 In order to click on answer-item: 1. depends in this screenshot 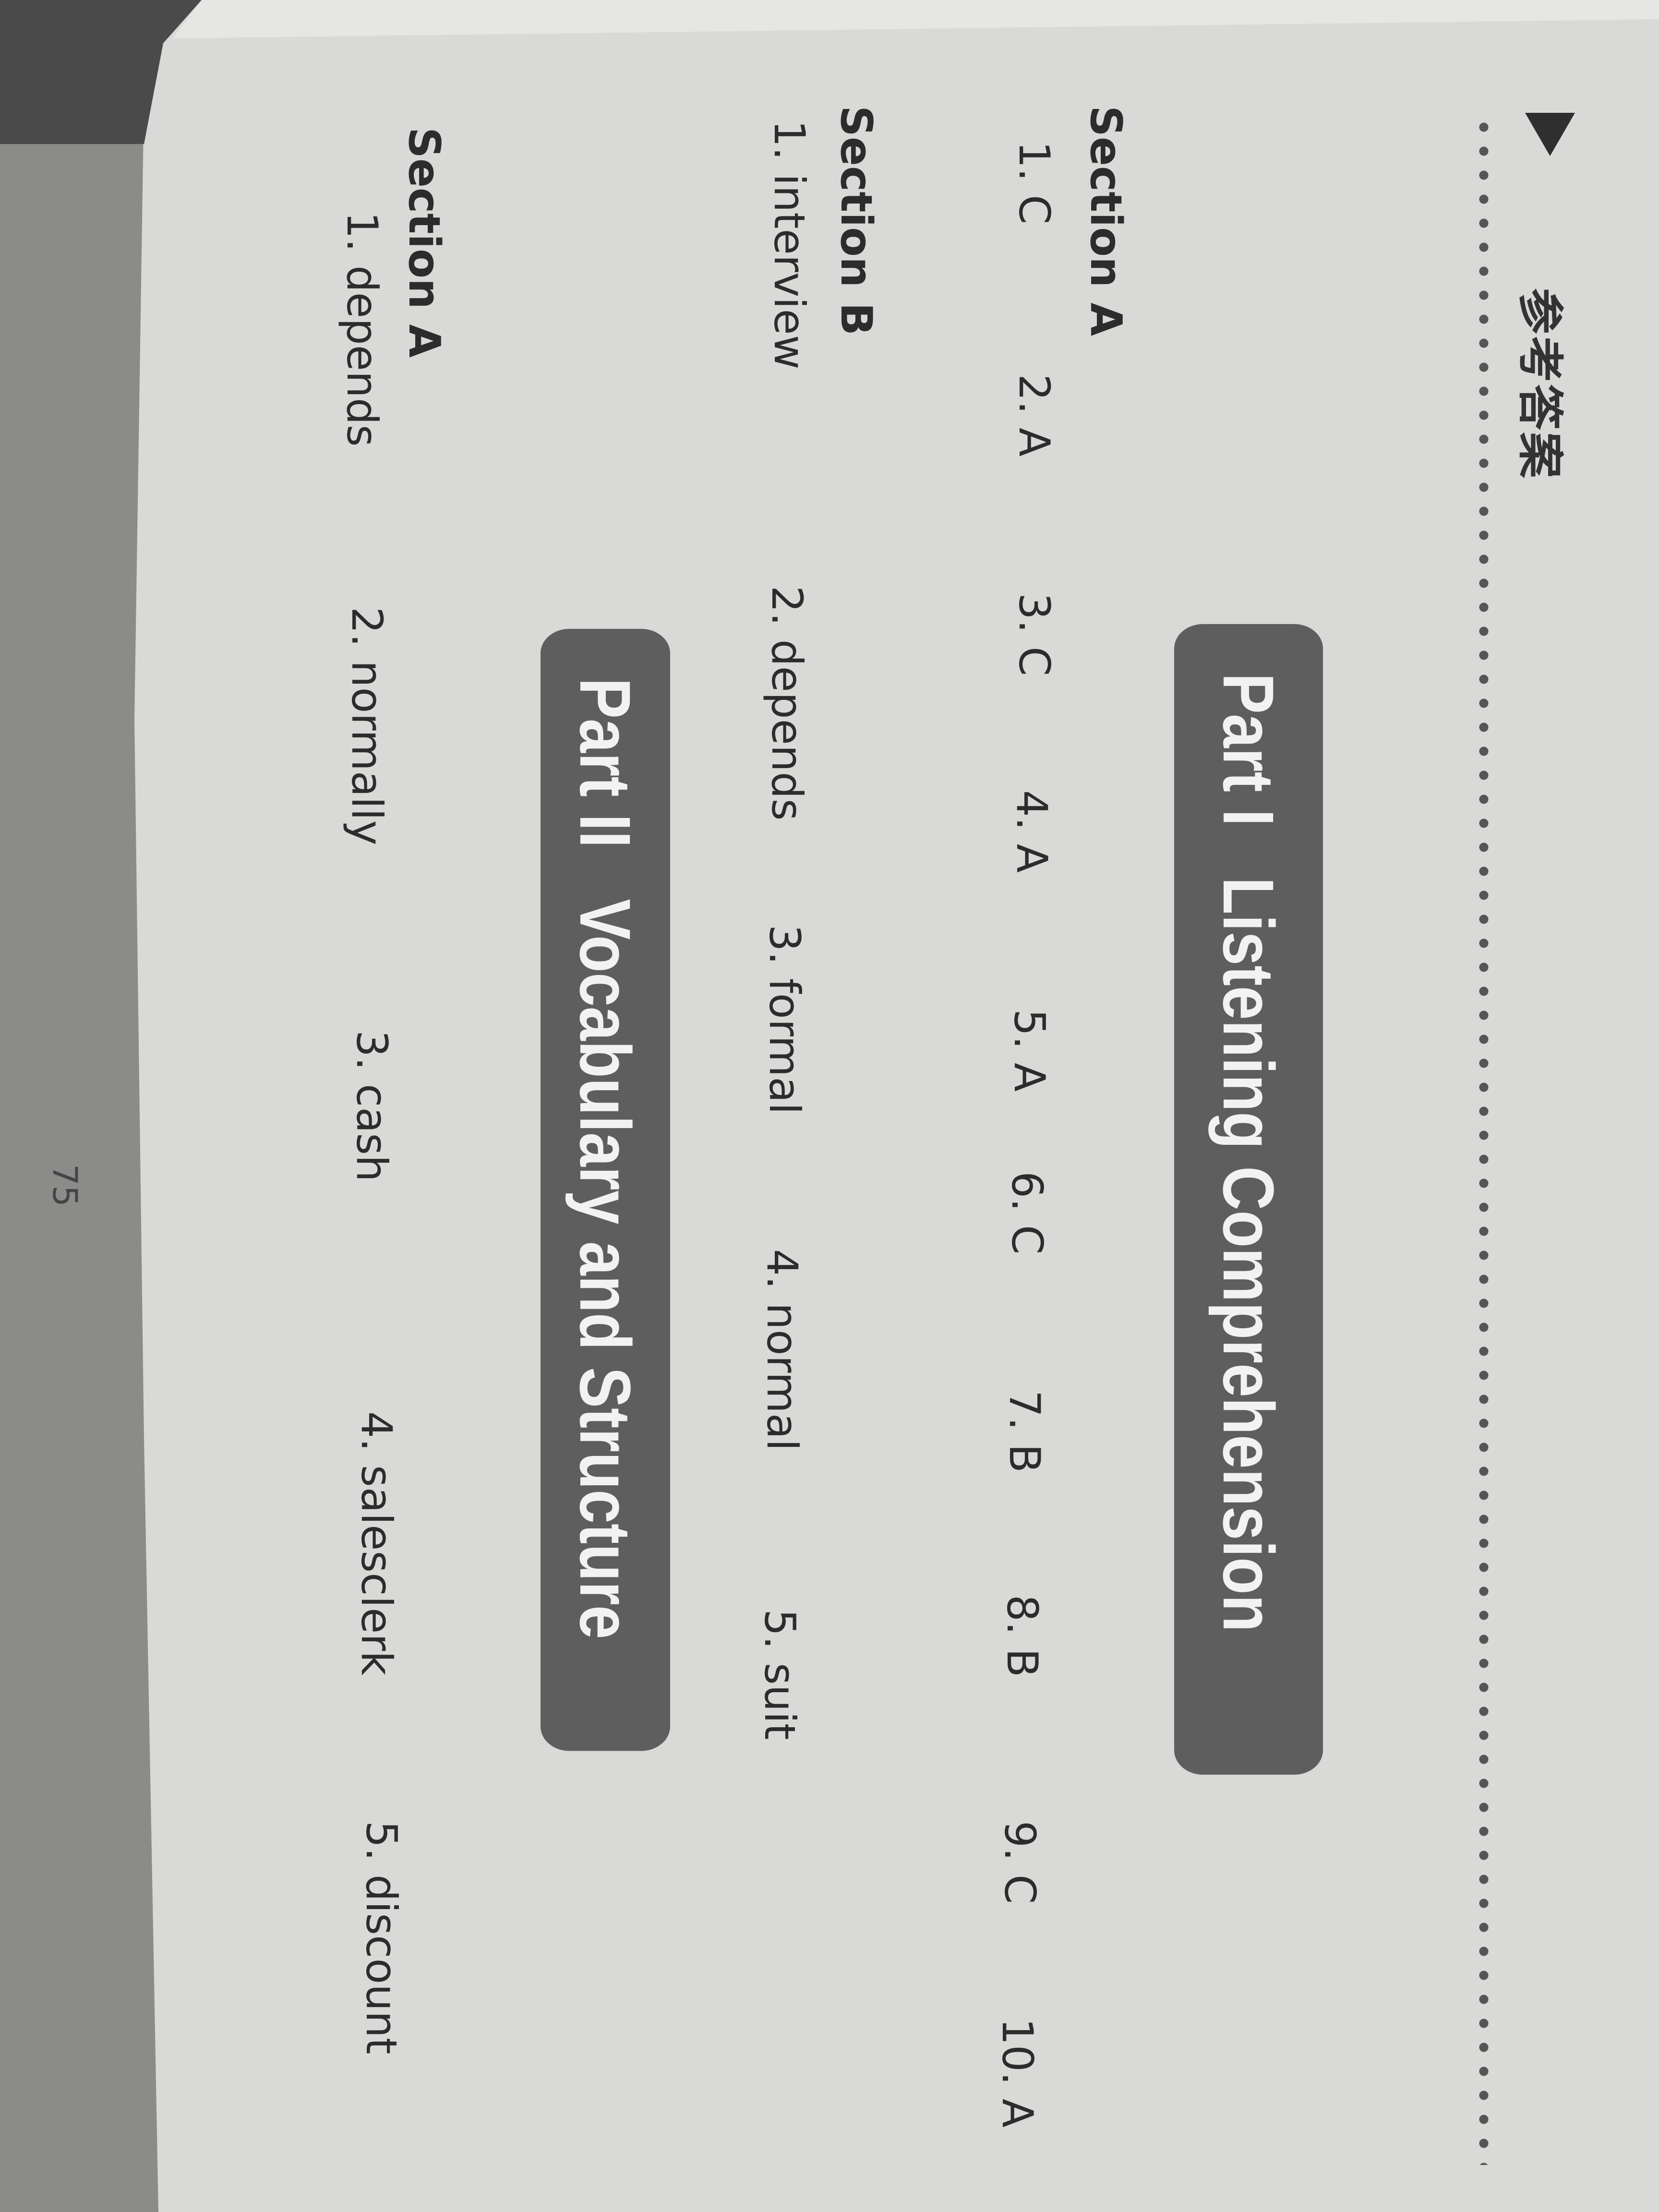, I will do `click(362, 329)`.